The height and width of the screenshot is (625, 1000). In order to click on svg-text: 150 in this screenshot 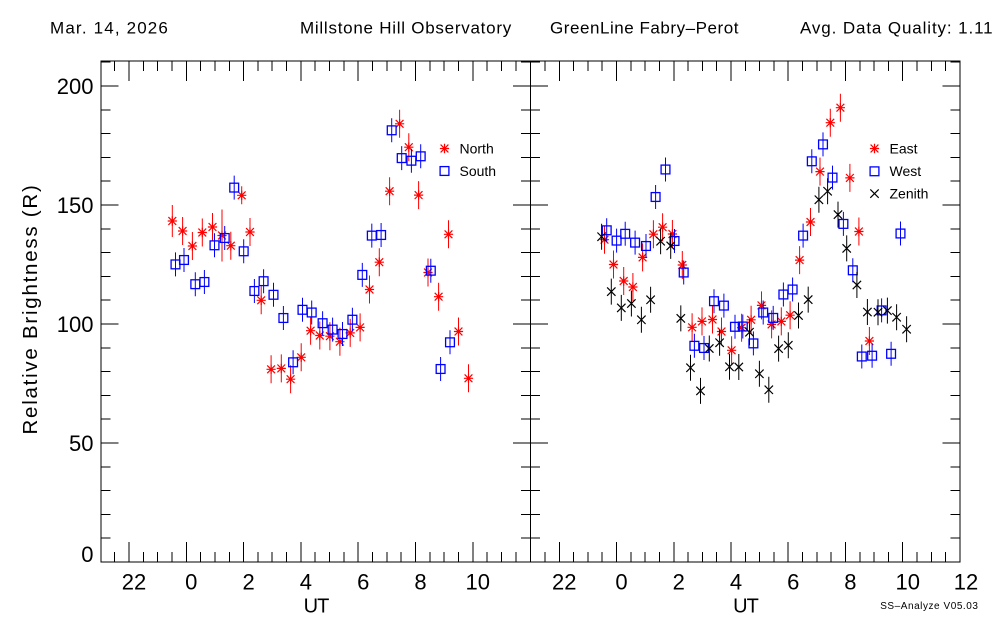, I will do `click(75, 205)`.